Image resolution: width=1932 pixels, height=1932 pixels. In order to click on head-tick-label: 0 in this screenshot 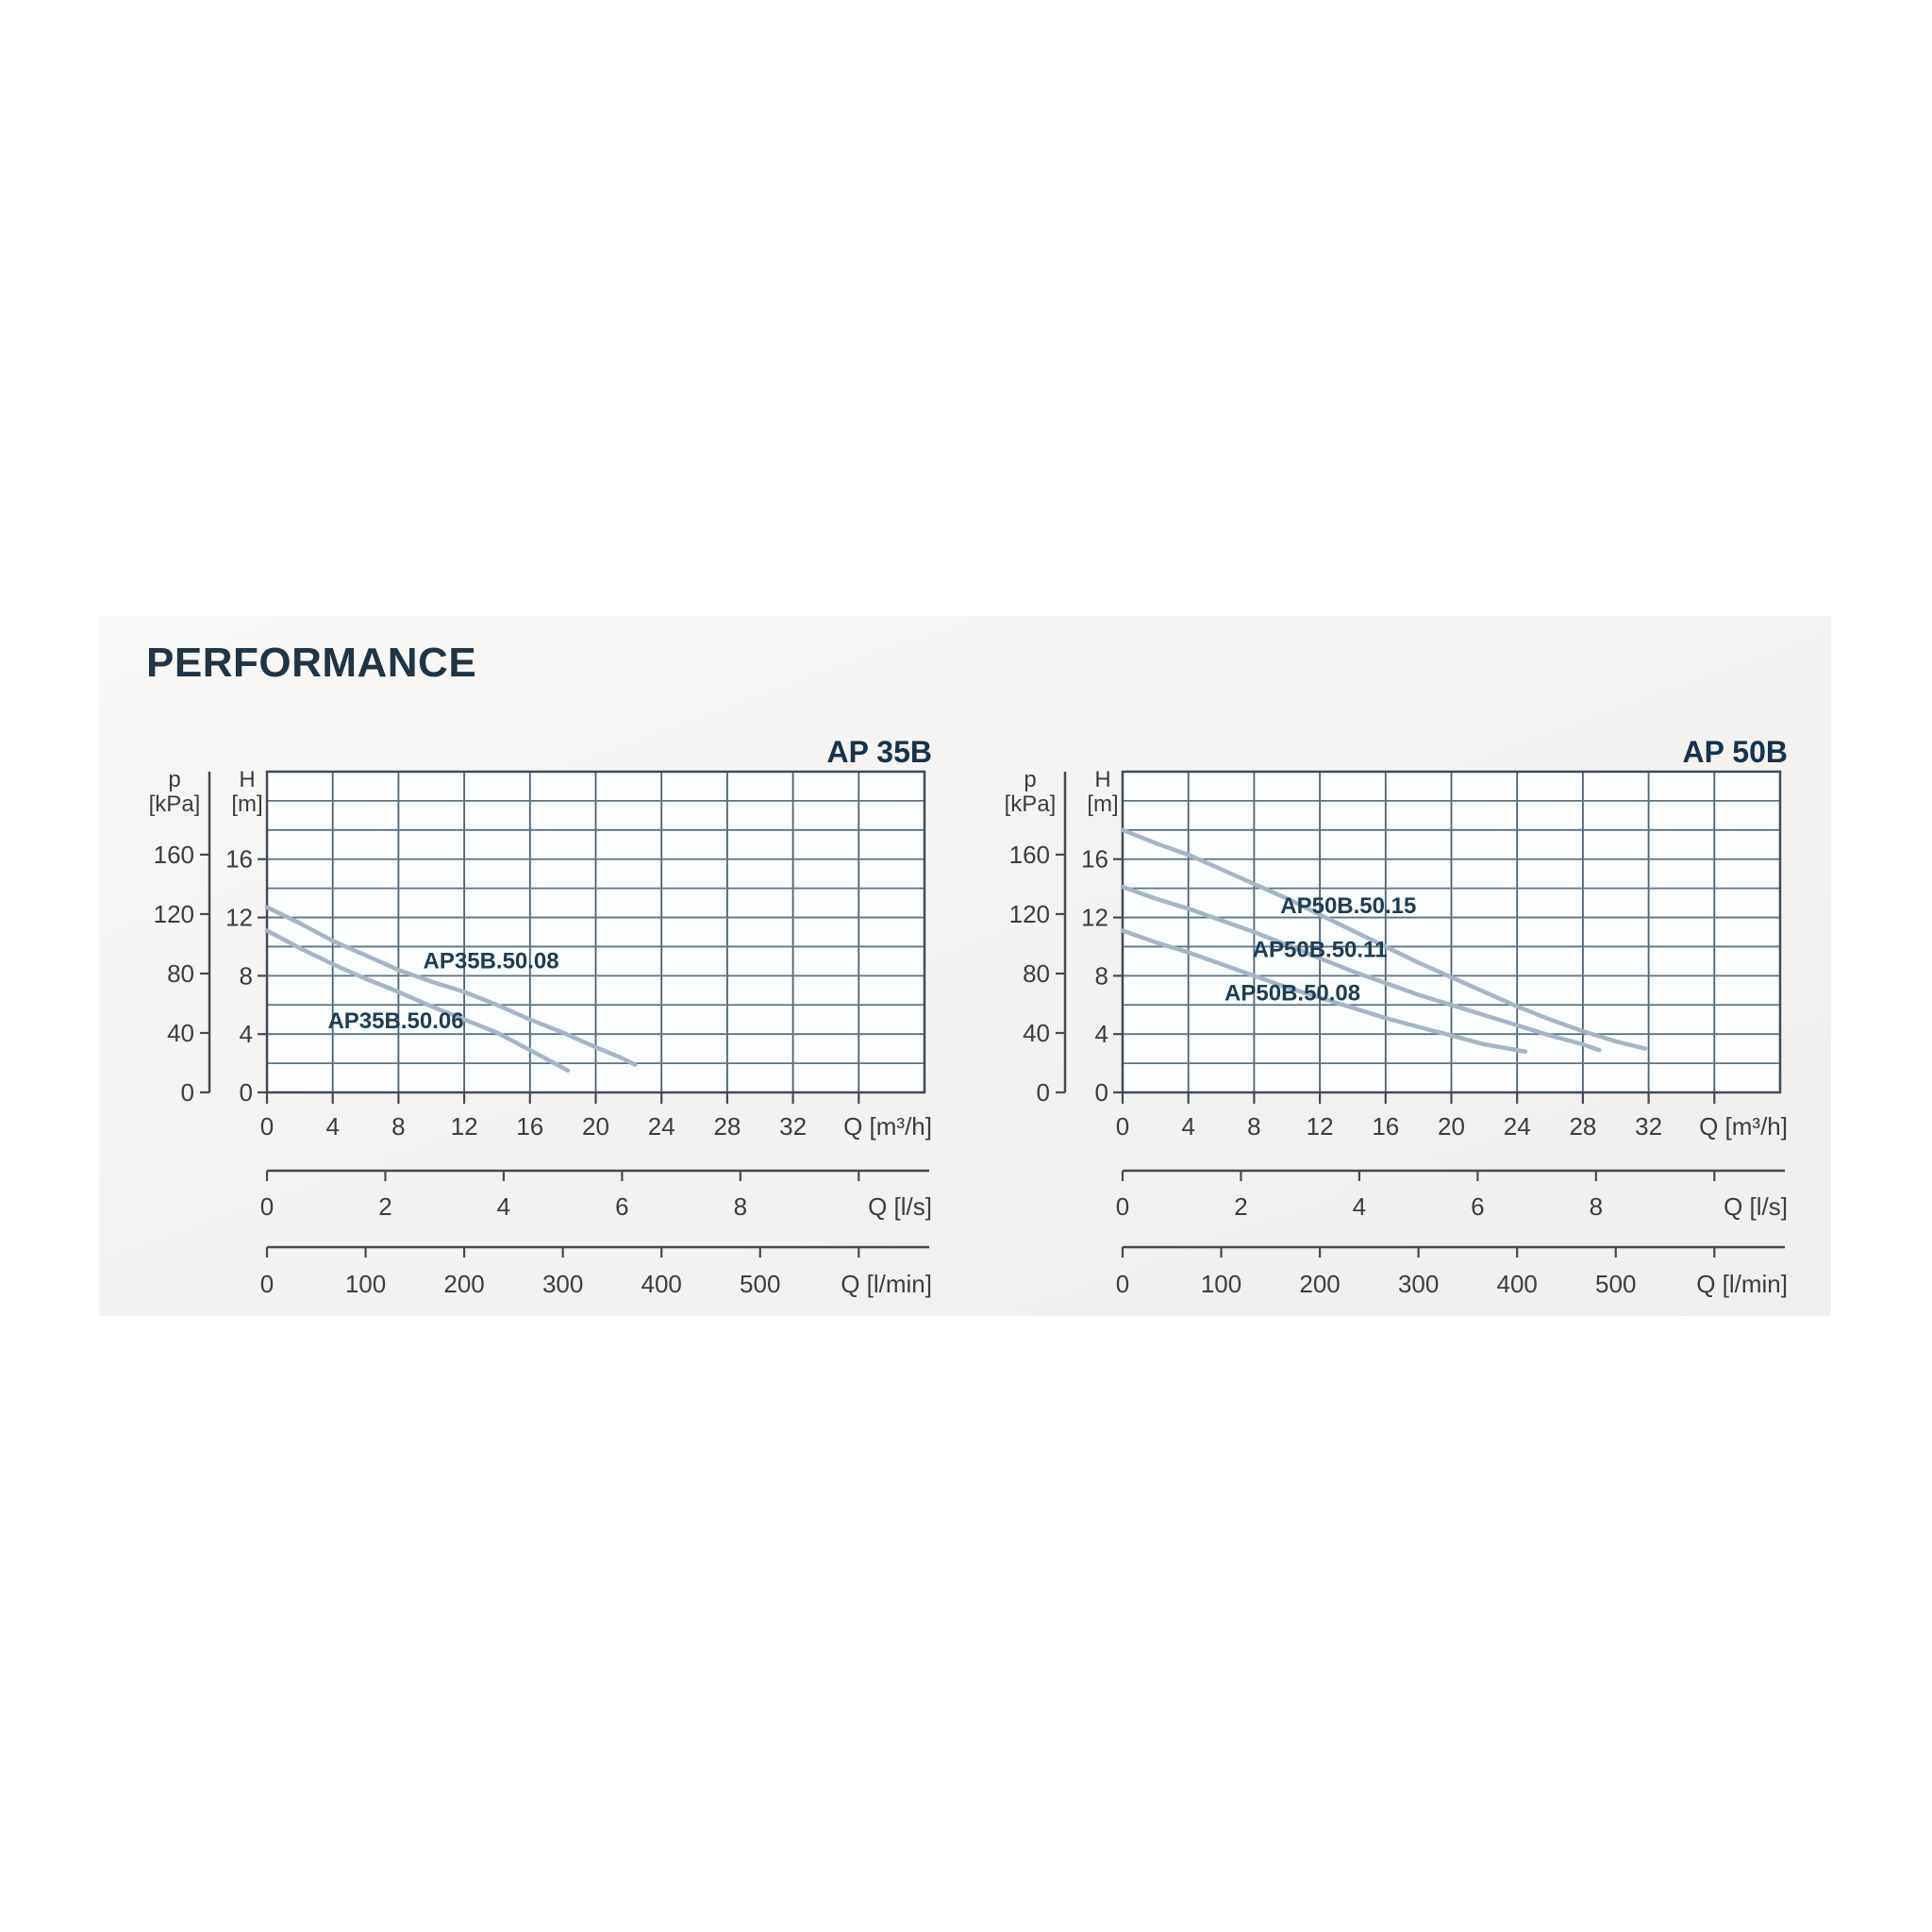, I will do `click(1101, 1092)`.